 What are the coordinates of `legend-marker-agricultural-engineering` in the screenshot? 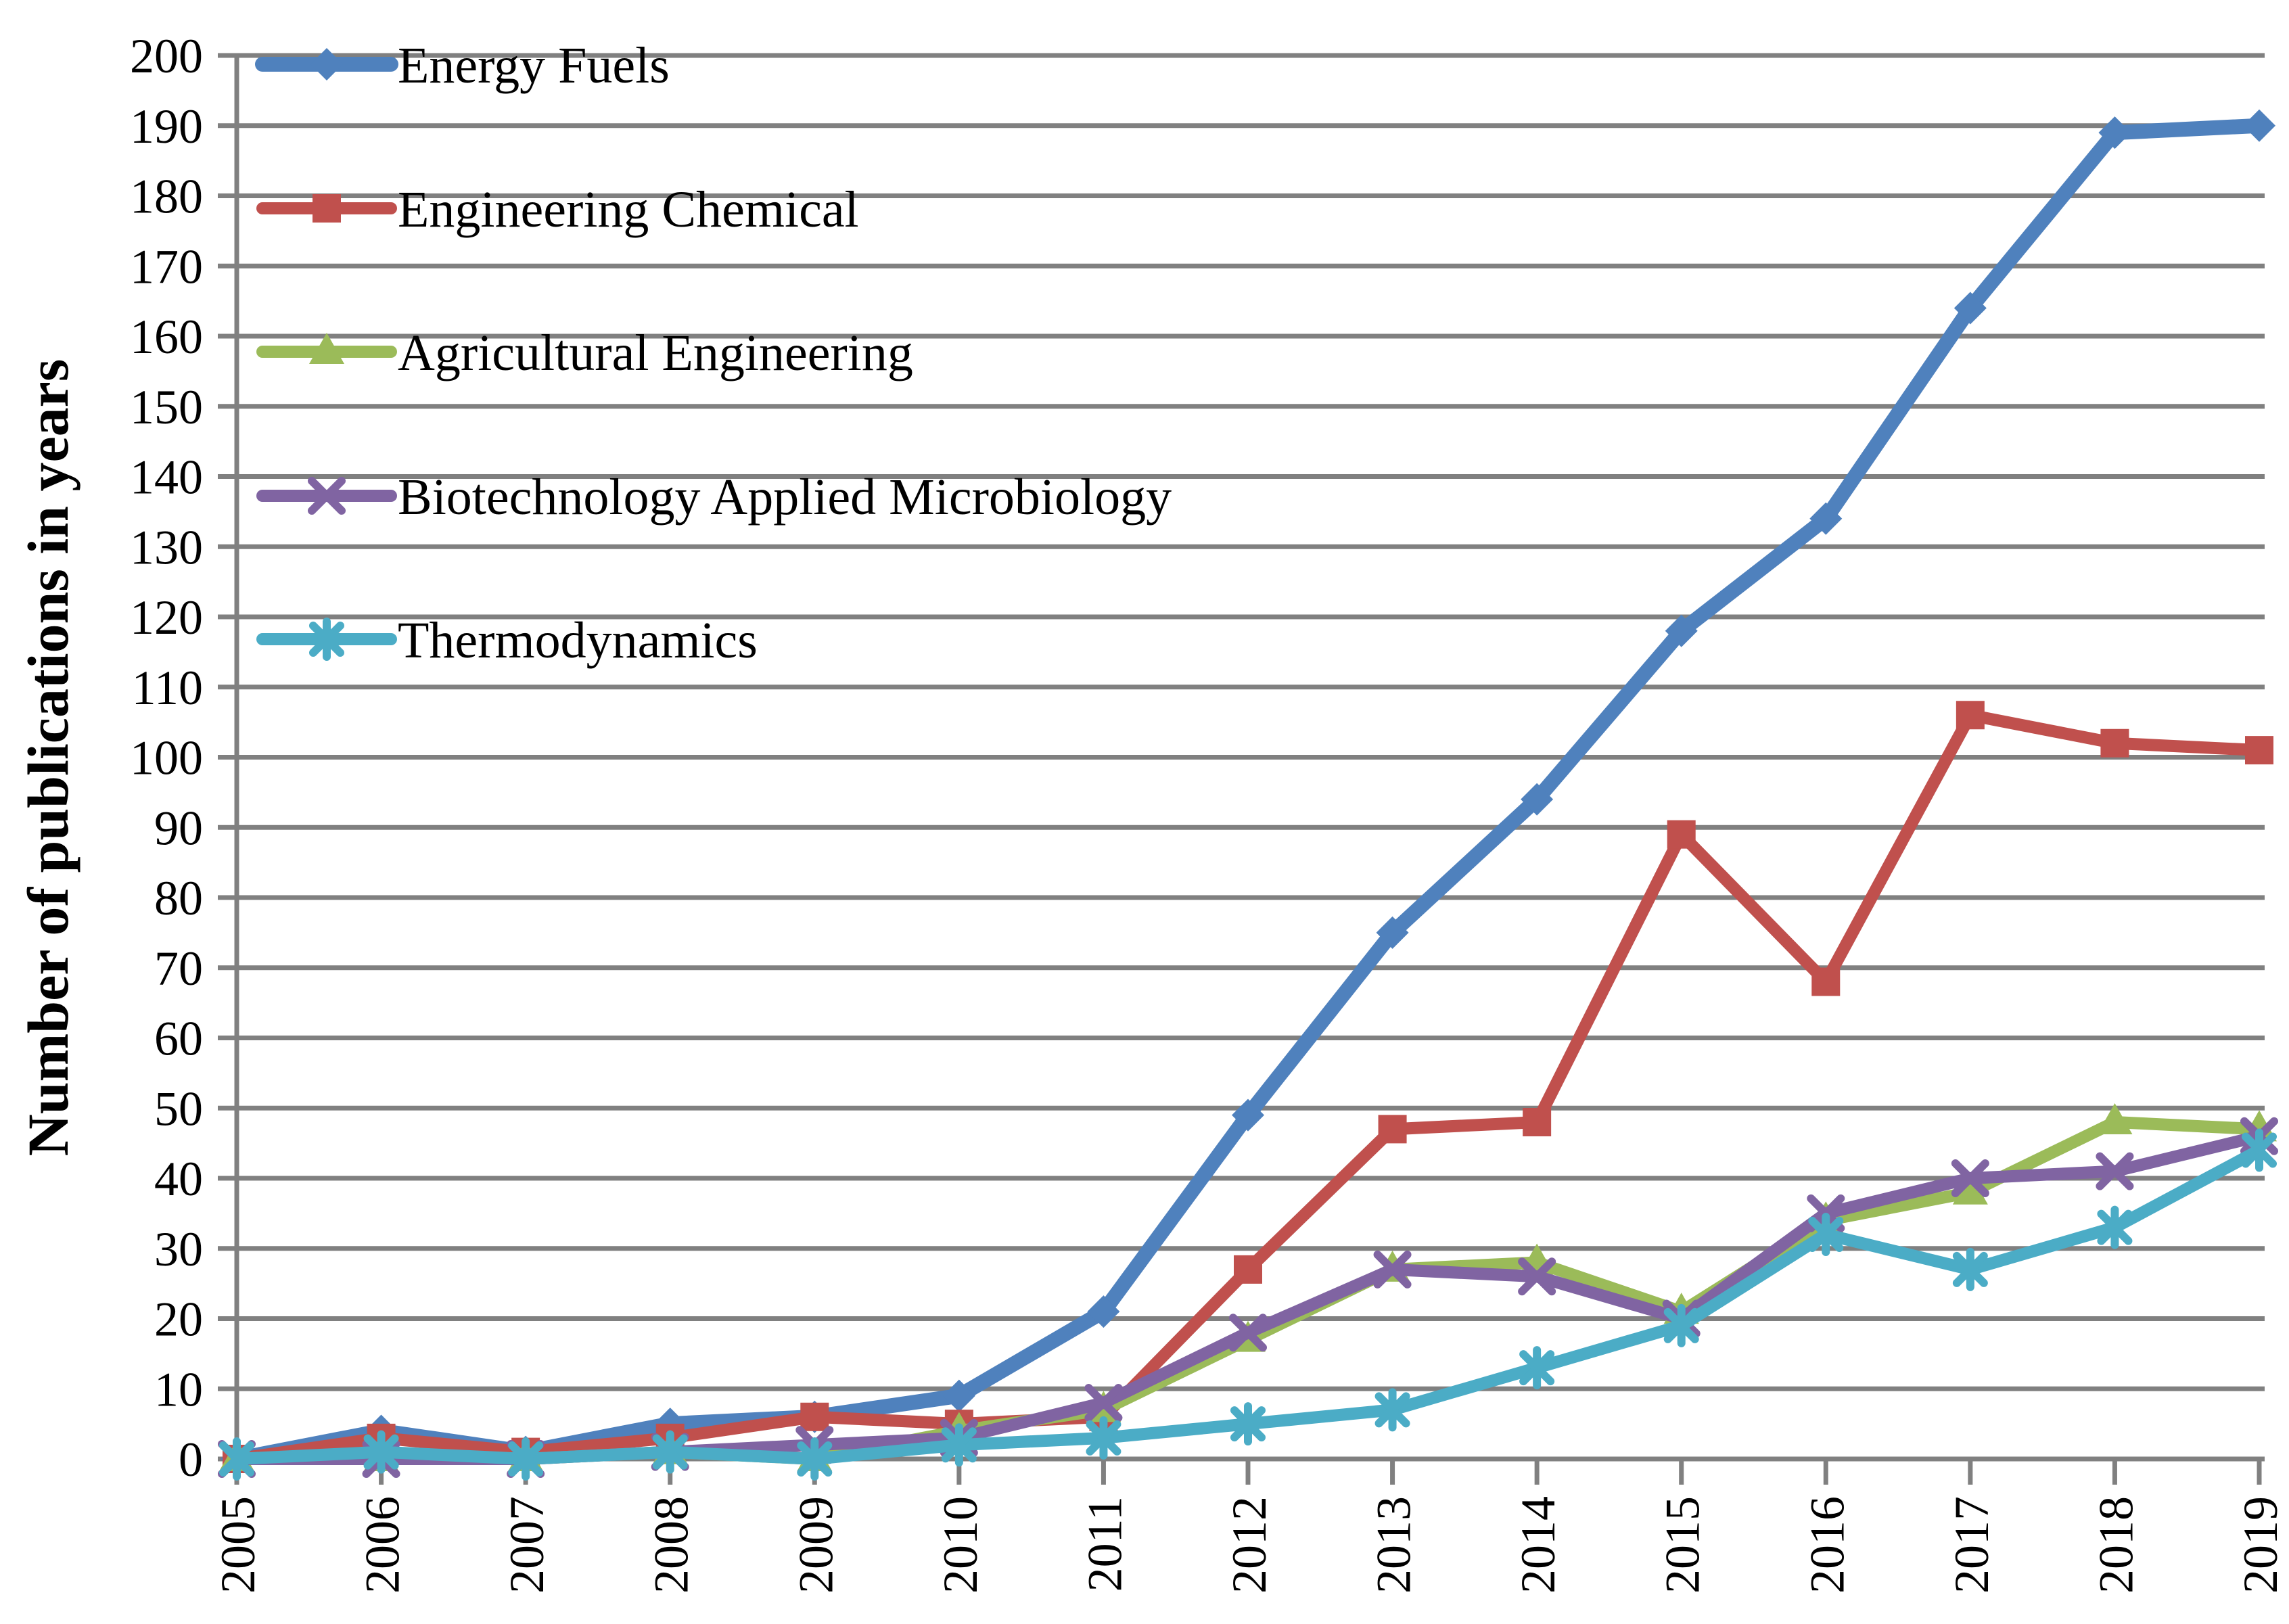 It's located at (327, 348).